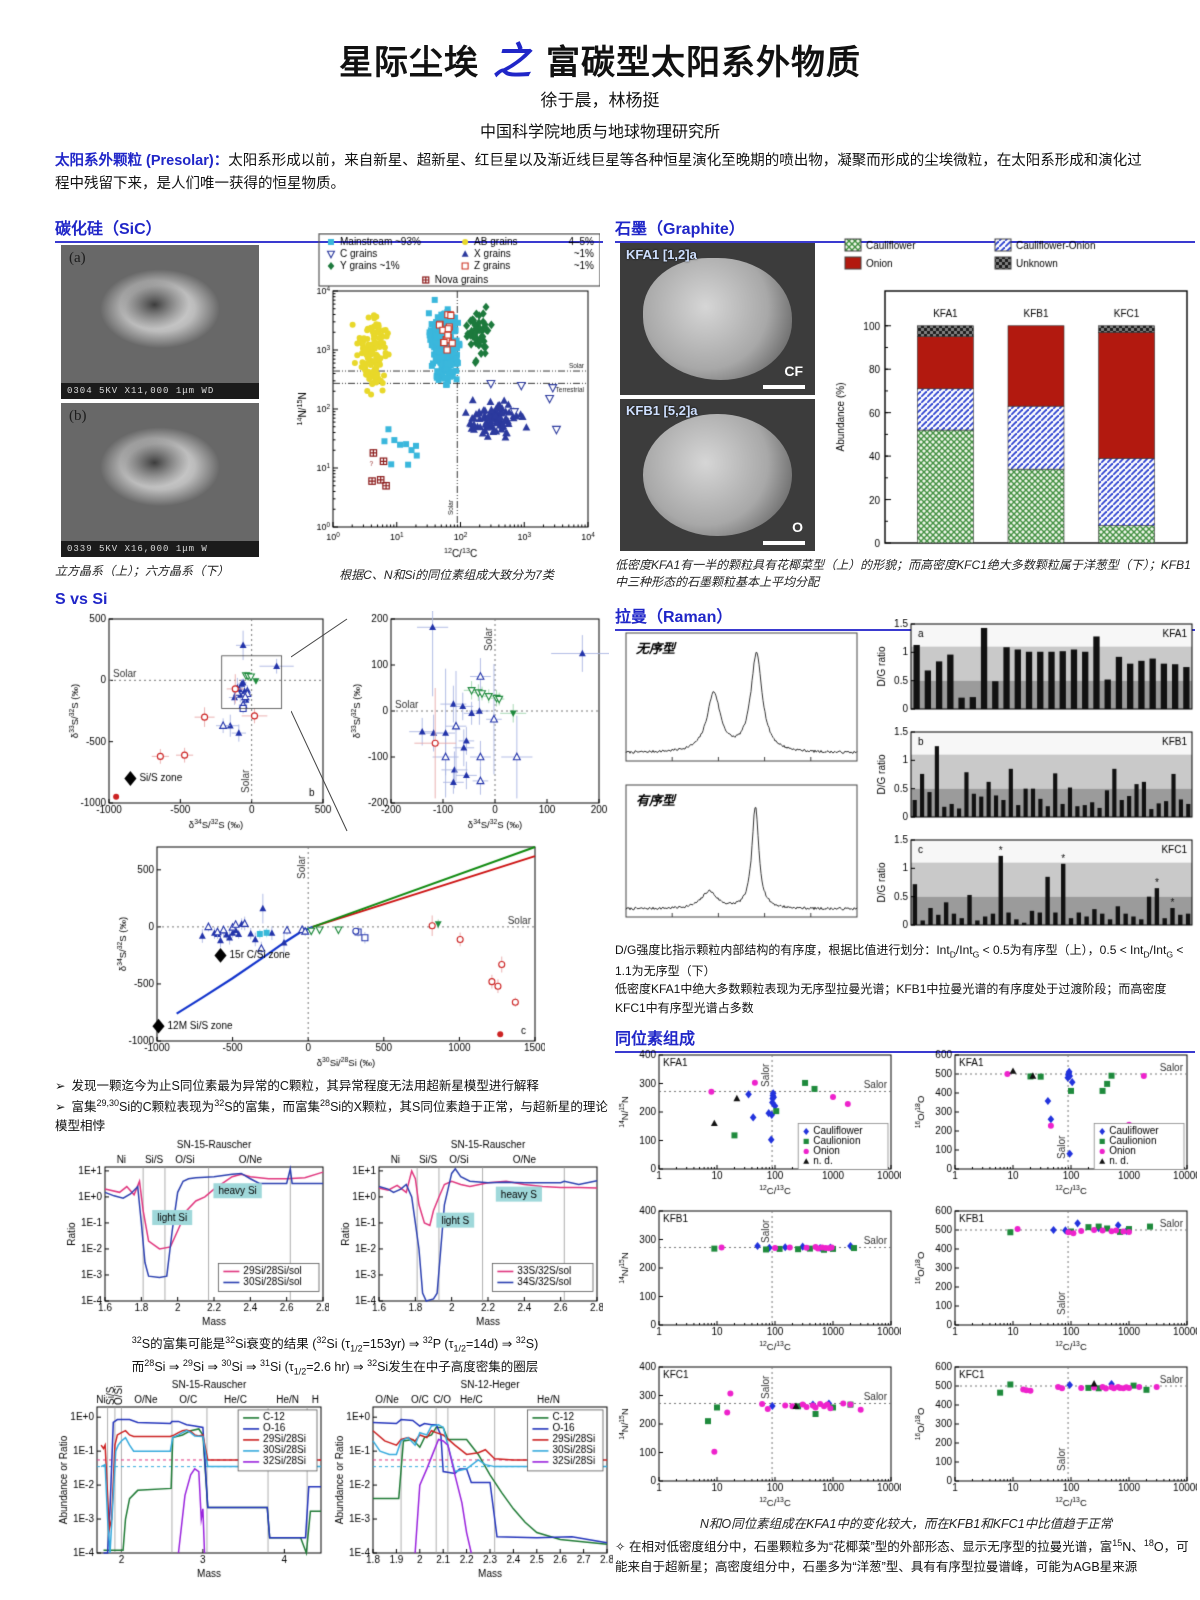 Image resolution: width=1200 pixels, height=1600 pixels. I want to click on iso-chart-kfa1-n, so click(758, 1123).